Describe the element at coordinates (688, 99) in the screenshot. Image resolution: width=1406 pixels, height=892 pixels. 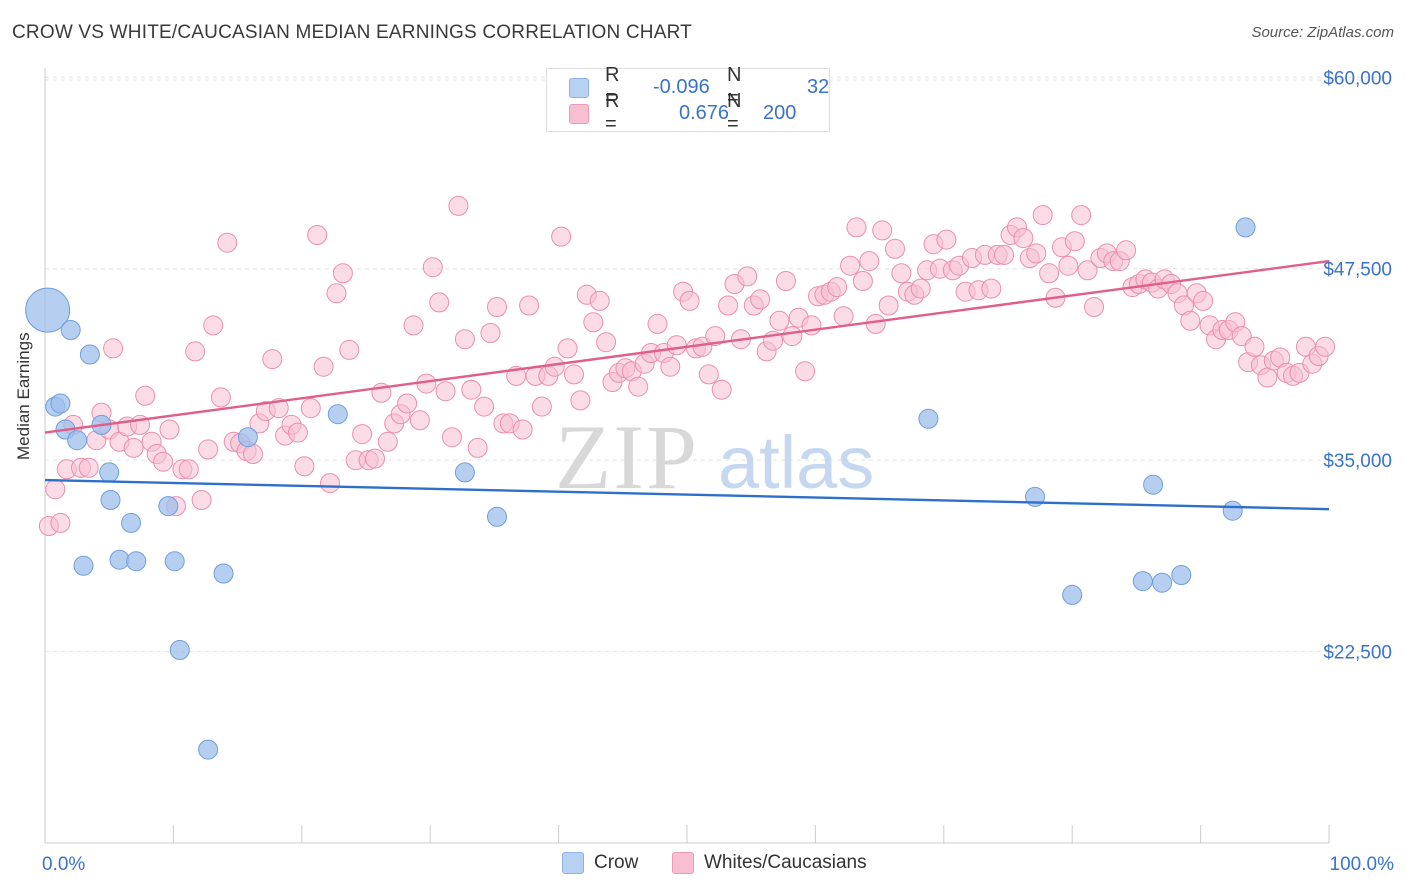
I see `legend: R = -0.096 N = 32 R = 0.676 N = 200` at that location.